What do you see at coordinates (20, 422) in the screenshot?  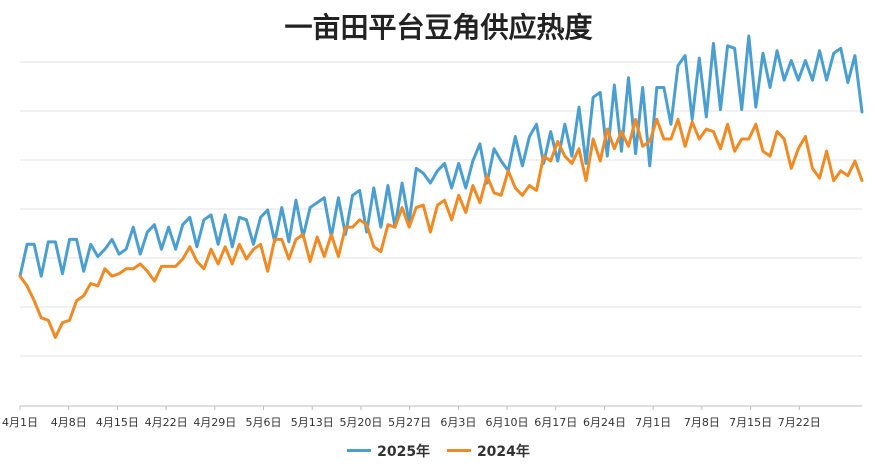 I see `x-tick-label: 4月1日` at bounding box center [20, 422].